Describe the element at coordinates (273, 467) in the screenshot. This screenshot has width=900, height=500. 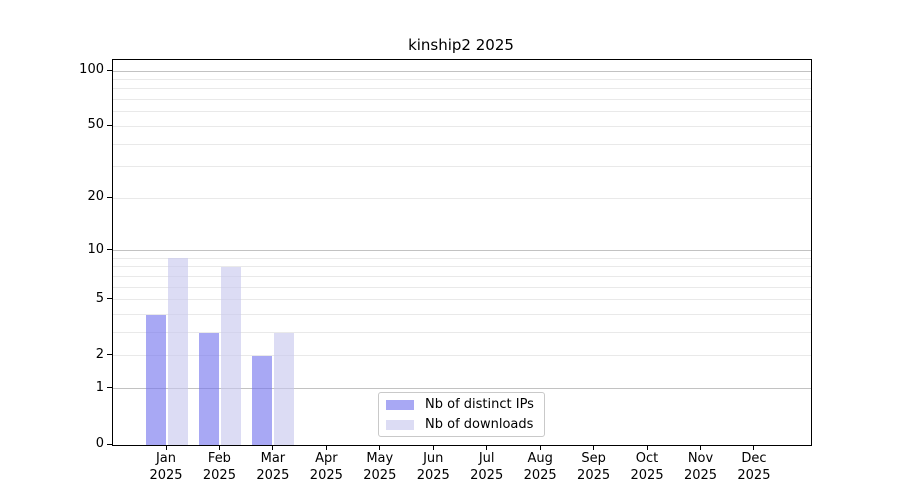
I see `x-tick-label: Mar 2025` at that location.